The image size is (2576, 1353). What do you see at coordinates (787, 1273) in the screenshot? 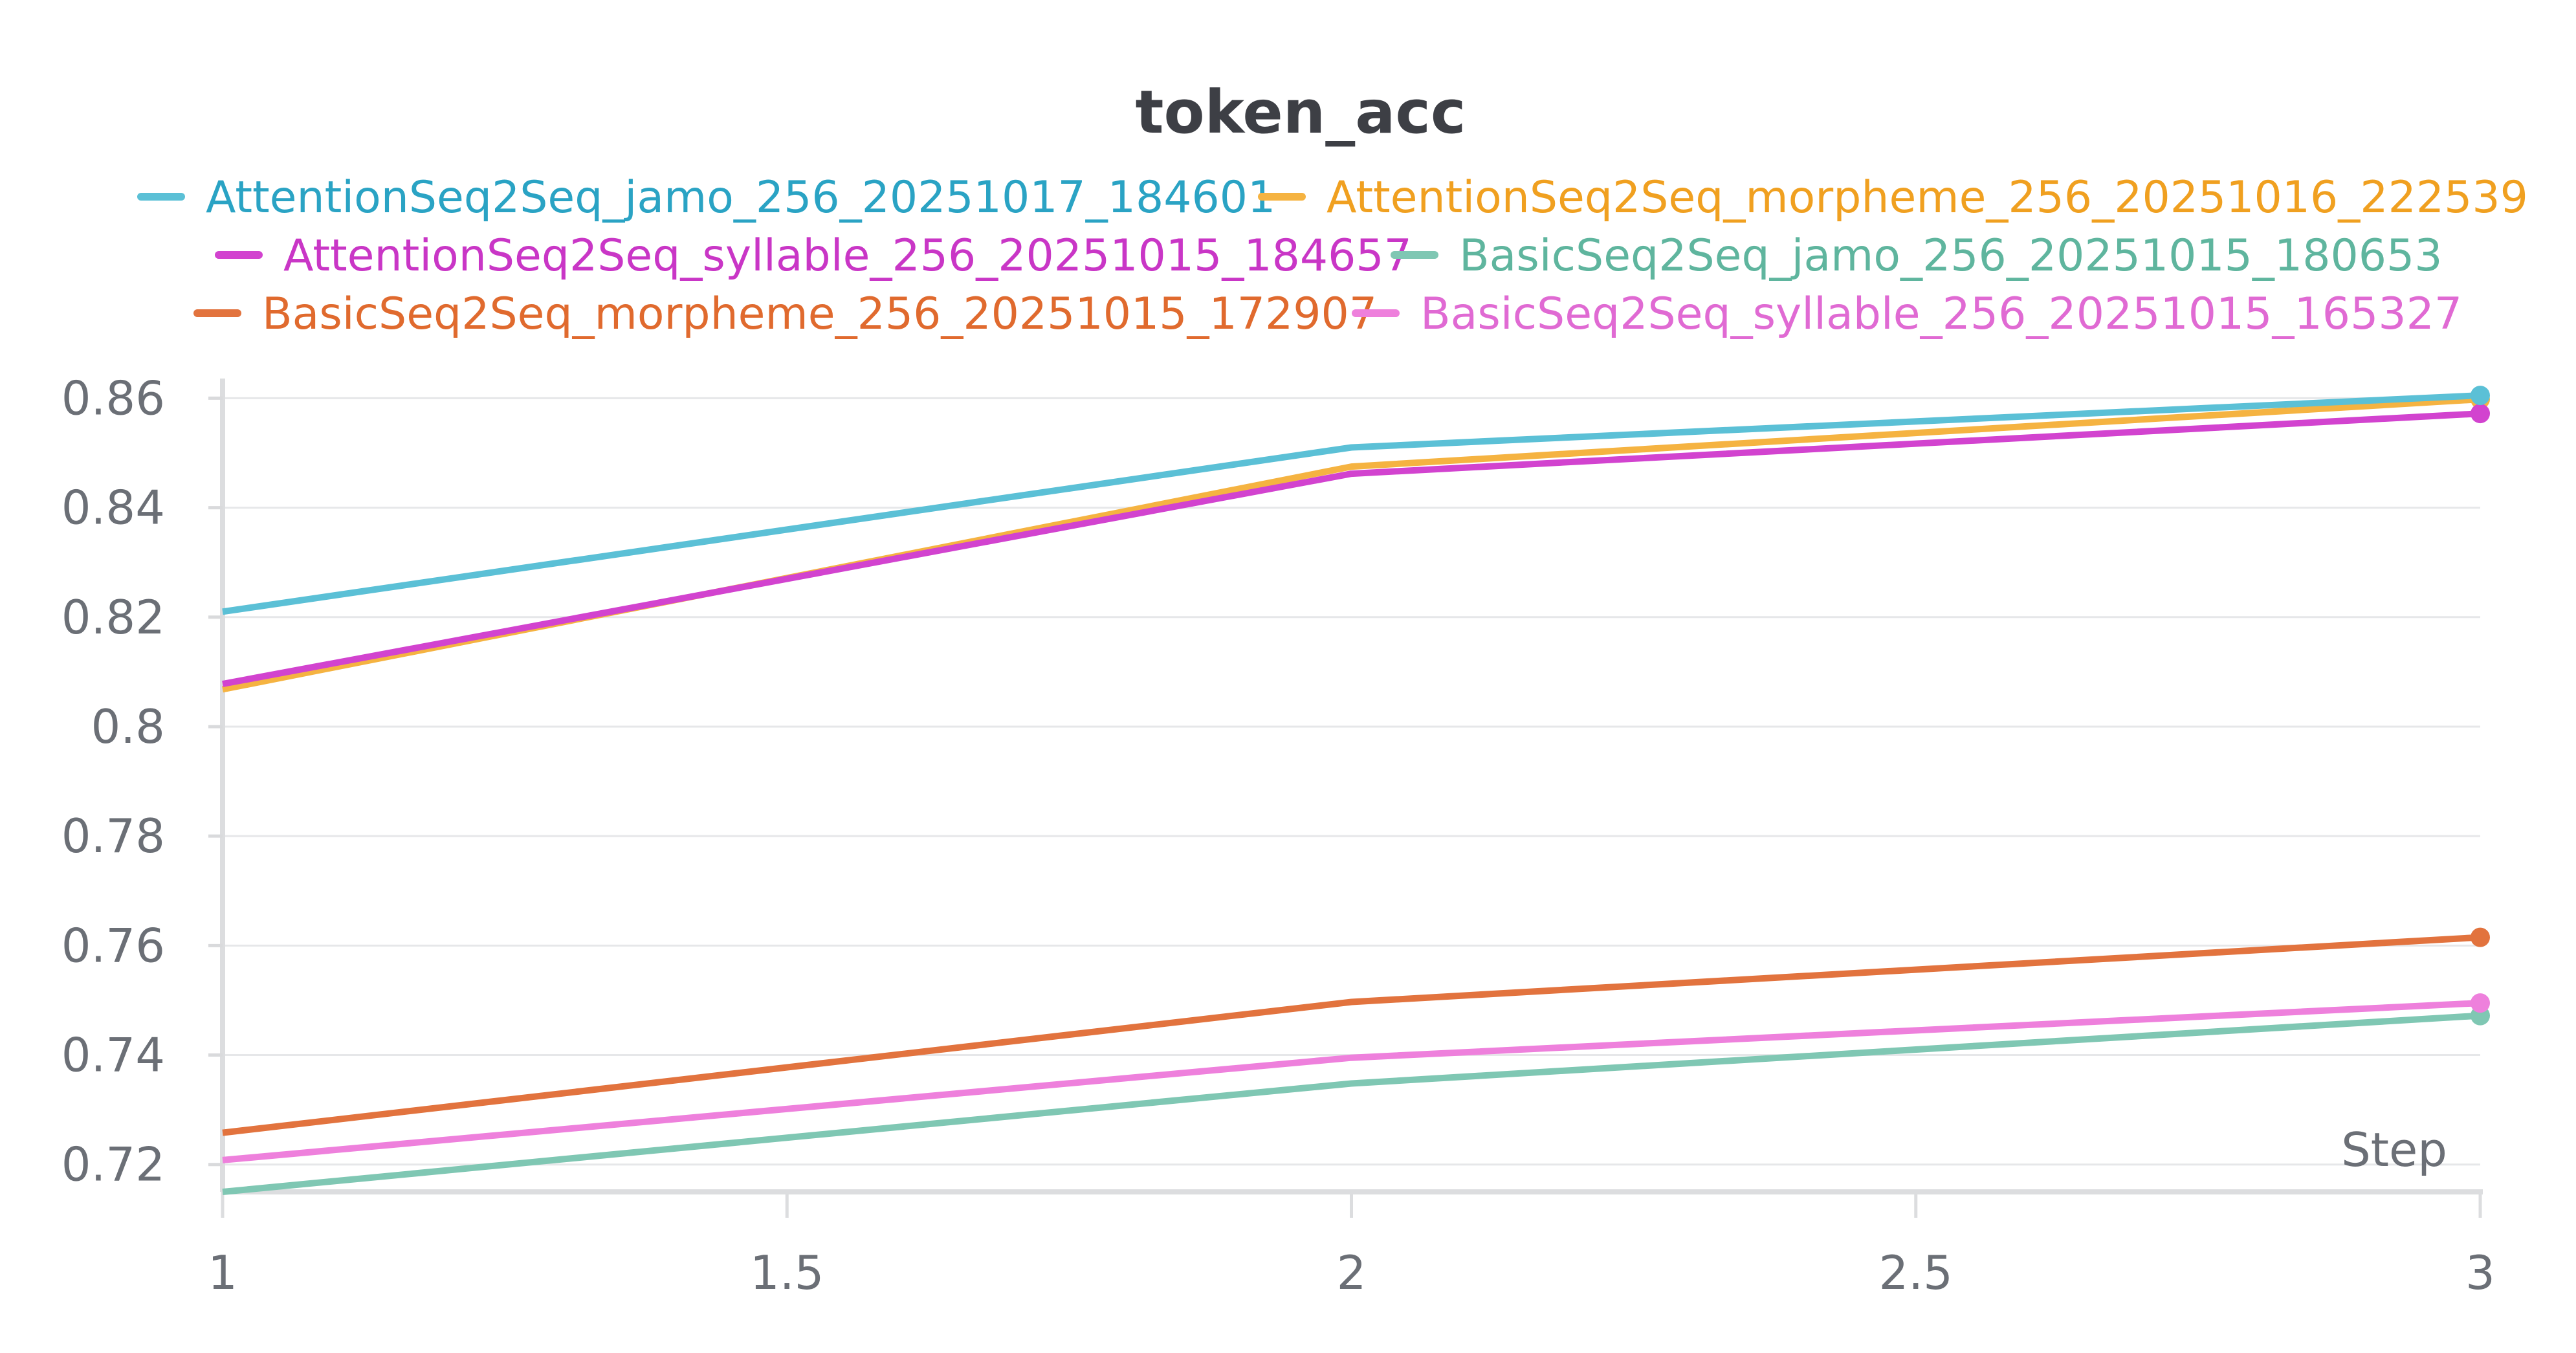
I see `x-tick-label: 1.5` at bounding box center [787, 1273].